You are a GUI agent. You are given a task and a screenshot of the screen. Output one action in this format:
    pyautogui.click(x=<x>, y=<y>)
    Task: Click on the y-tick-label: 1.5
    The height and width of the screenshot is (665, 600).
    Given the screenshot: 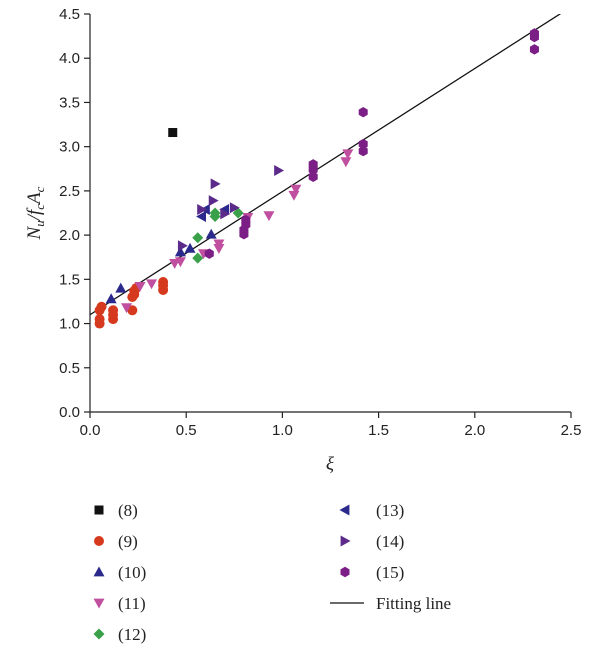 What is the action you would take?
    pyautogui.click(x=69, y=279)
    